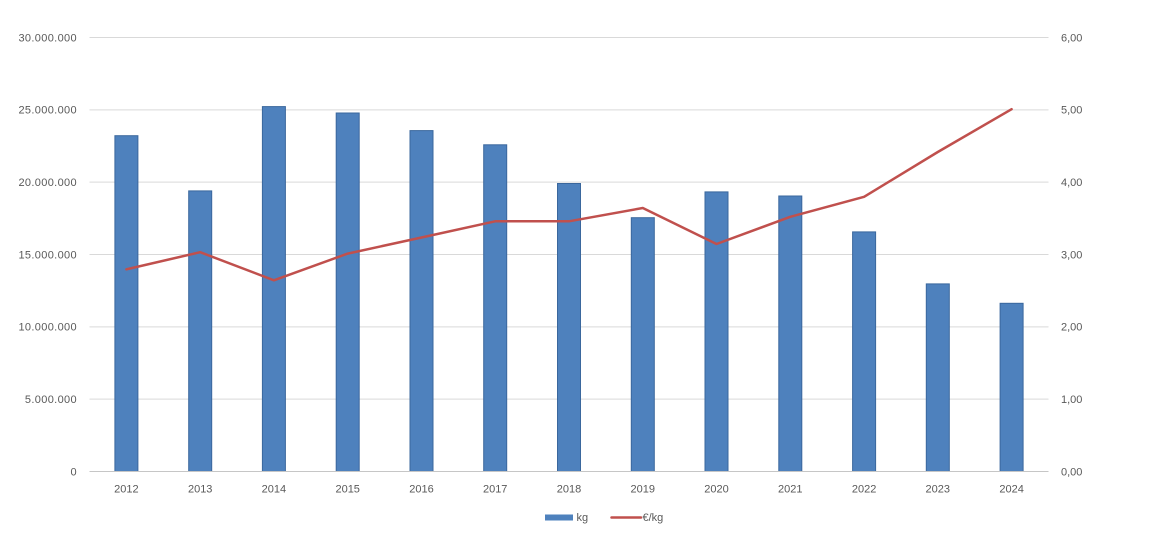  Describe the element at coordinates (1071, 328) in the screenshot. I see `svg-text: 2,00` at that location.